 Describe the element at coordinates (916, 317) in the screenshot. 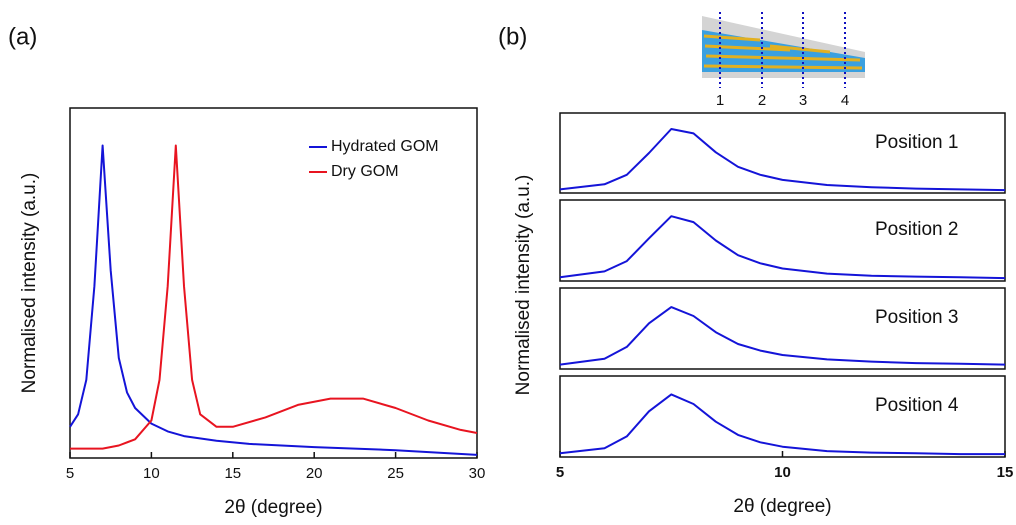

I see `annotation: Position 3` at that location.